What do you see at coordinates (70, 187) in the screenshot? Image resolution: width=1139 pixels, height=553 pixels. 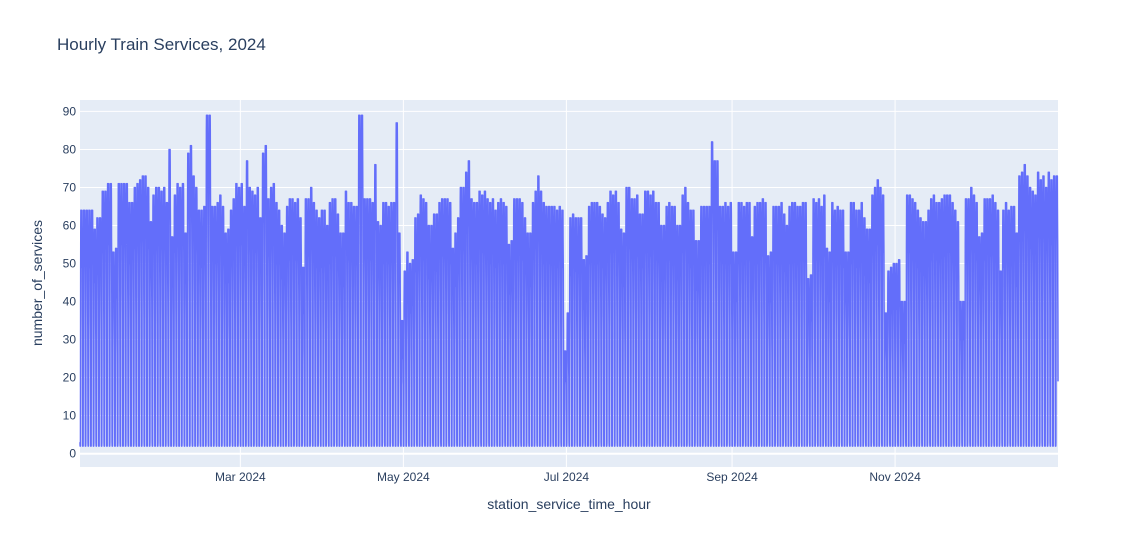 I see `y-tick-label: 70` at bounding box center [70, 187].